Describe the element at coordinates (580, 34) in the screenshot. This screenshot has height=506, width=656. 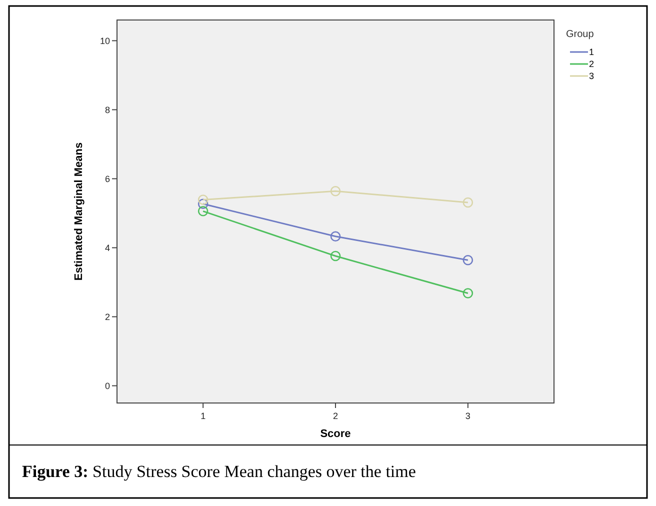
I see `legend-title: Group` at that location.